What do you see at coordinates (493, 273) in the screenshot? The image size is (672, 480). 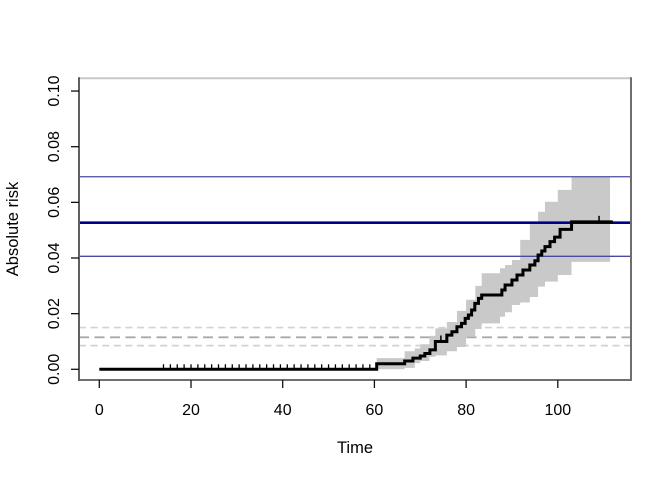 I see `pointwise-confidence-band` at bounding box center [493, 273].